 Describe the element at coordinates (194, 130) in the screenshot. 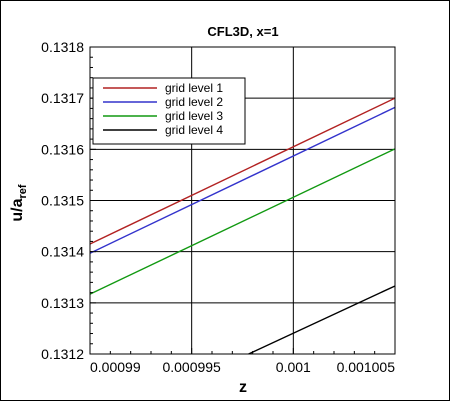

I see `legend-label-4: grid level 4` at that location.